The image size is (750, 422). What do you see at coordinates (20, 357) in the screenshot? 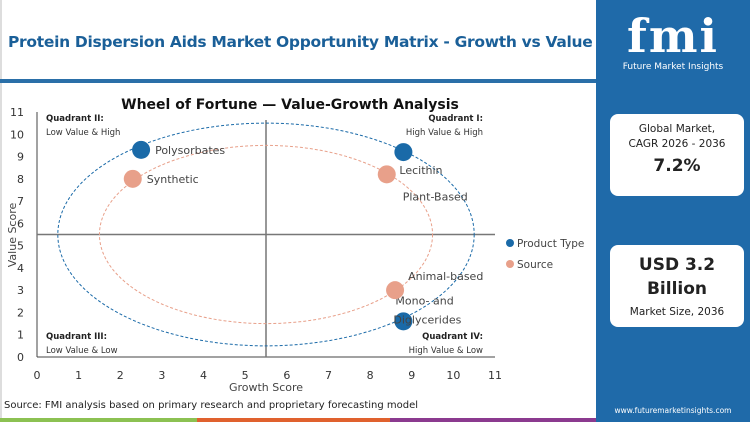
I see `y-tick-label: 0` at bounding box center [20, 357].